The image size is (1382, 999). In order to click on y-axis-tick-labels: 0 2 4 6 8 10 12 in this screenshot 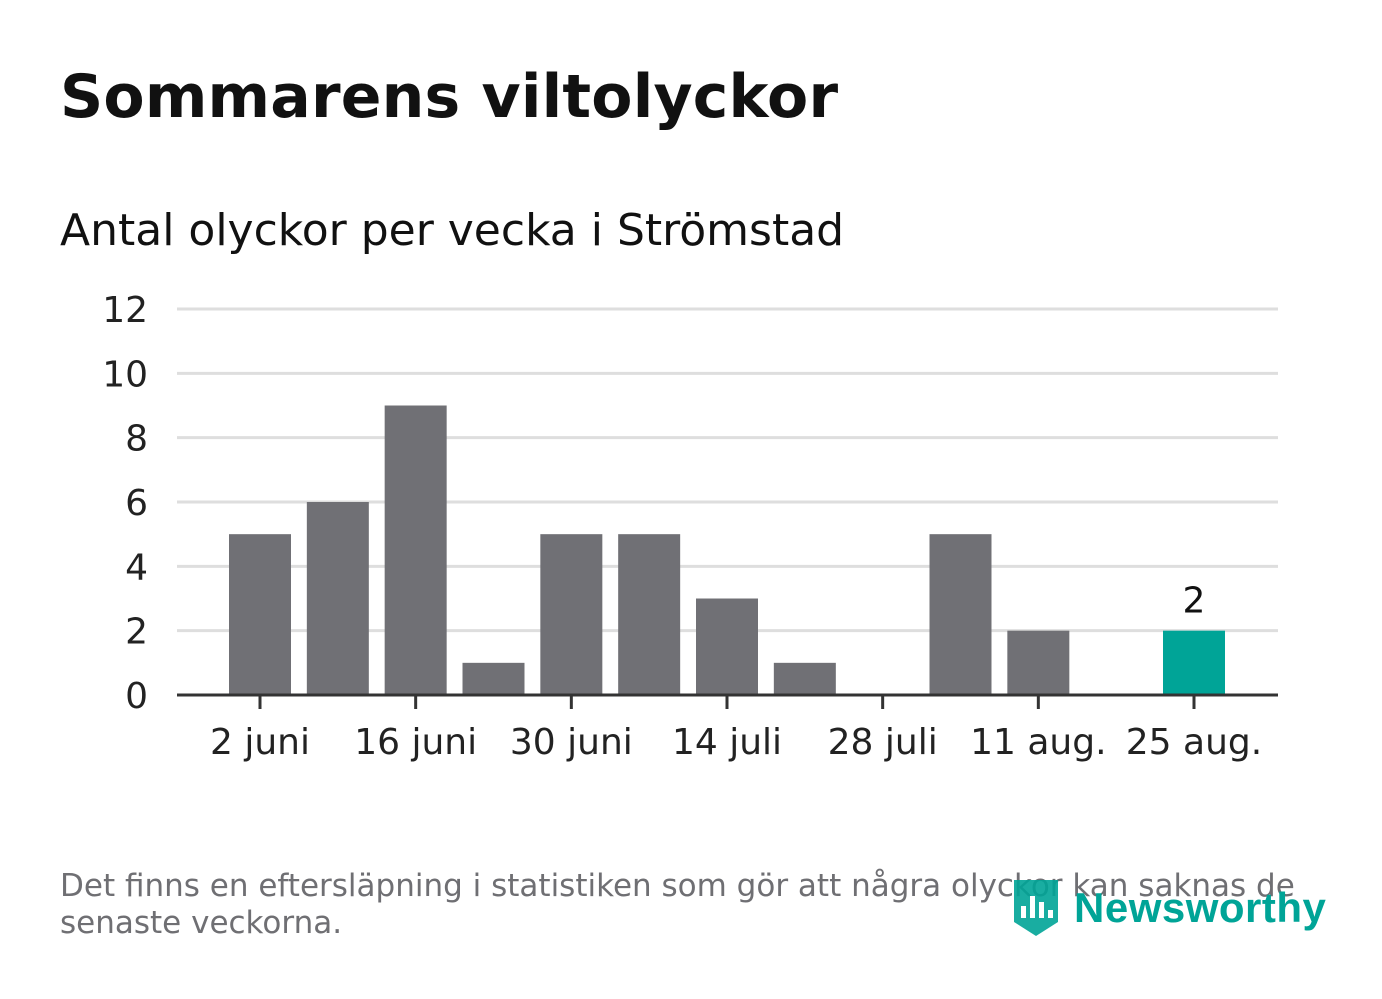, I will do `click(125, 503)`.